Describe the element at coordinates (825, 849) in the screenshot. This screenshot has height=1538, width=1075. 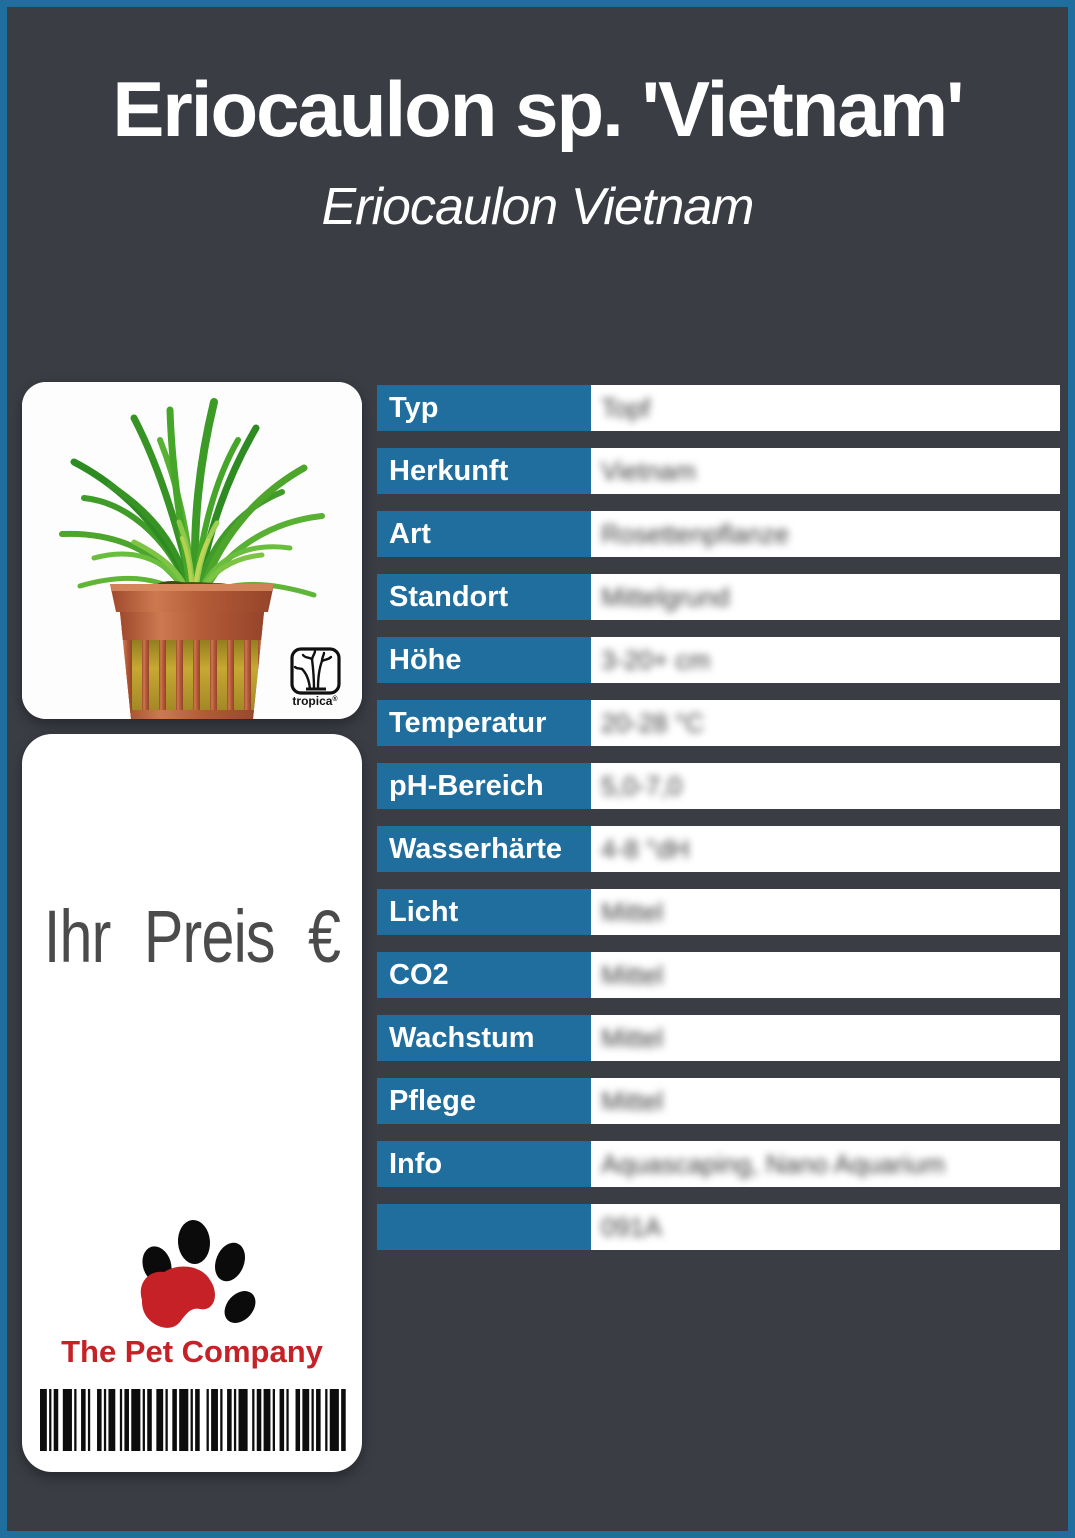
I see `row-value: 4-8 °dH` at that location.